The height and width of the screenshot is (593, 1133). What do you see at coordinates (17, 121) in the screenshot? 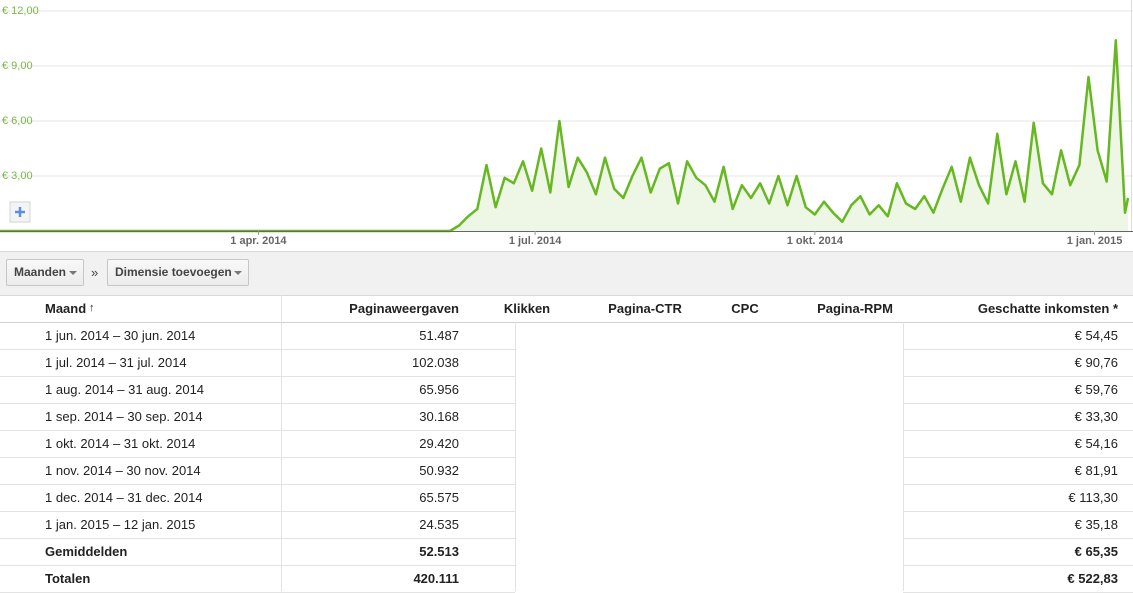
I see `y-tick-label: € 6,00` at bounding box center [17, 121].